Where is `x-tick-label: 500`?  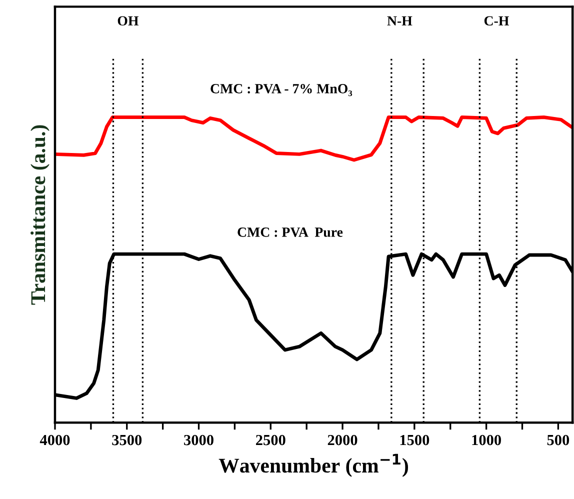
x-tick-label: 500 is located at coordinates (558, 440).